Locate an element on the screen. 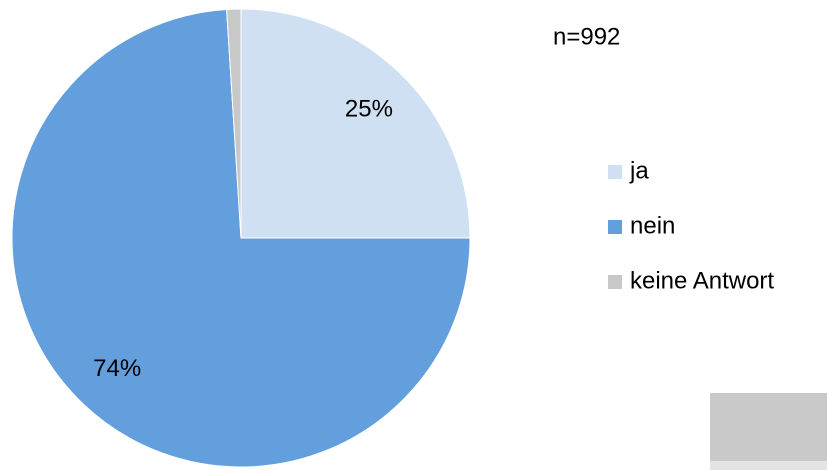 Image resolution: width=827 pixels, height=470 pixels. decor-box is located at coordinates (768, 431).